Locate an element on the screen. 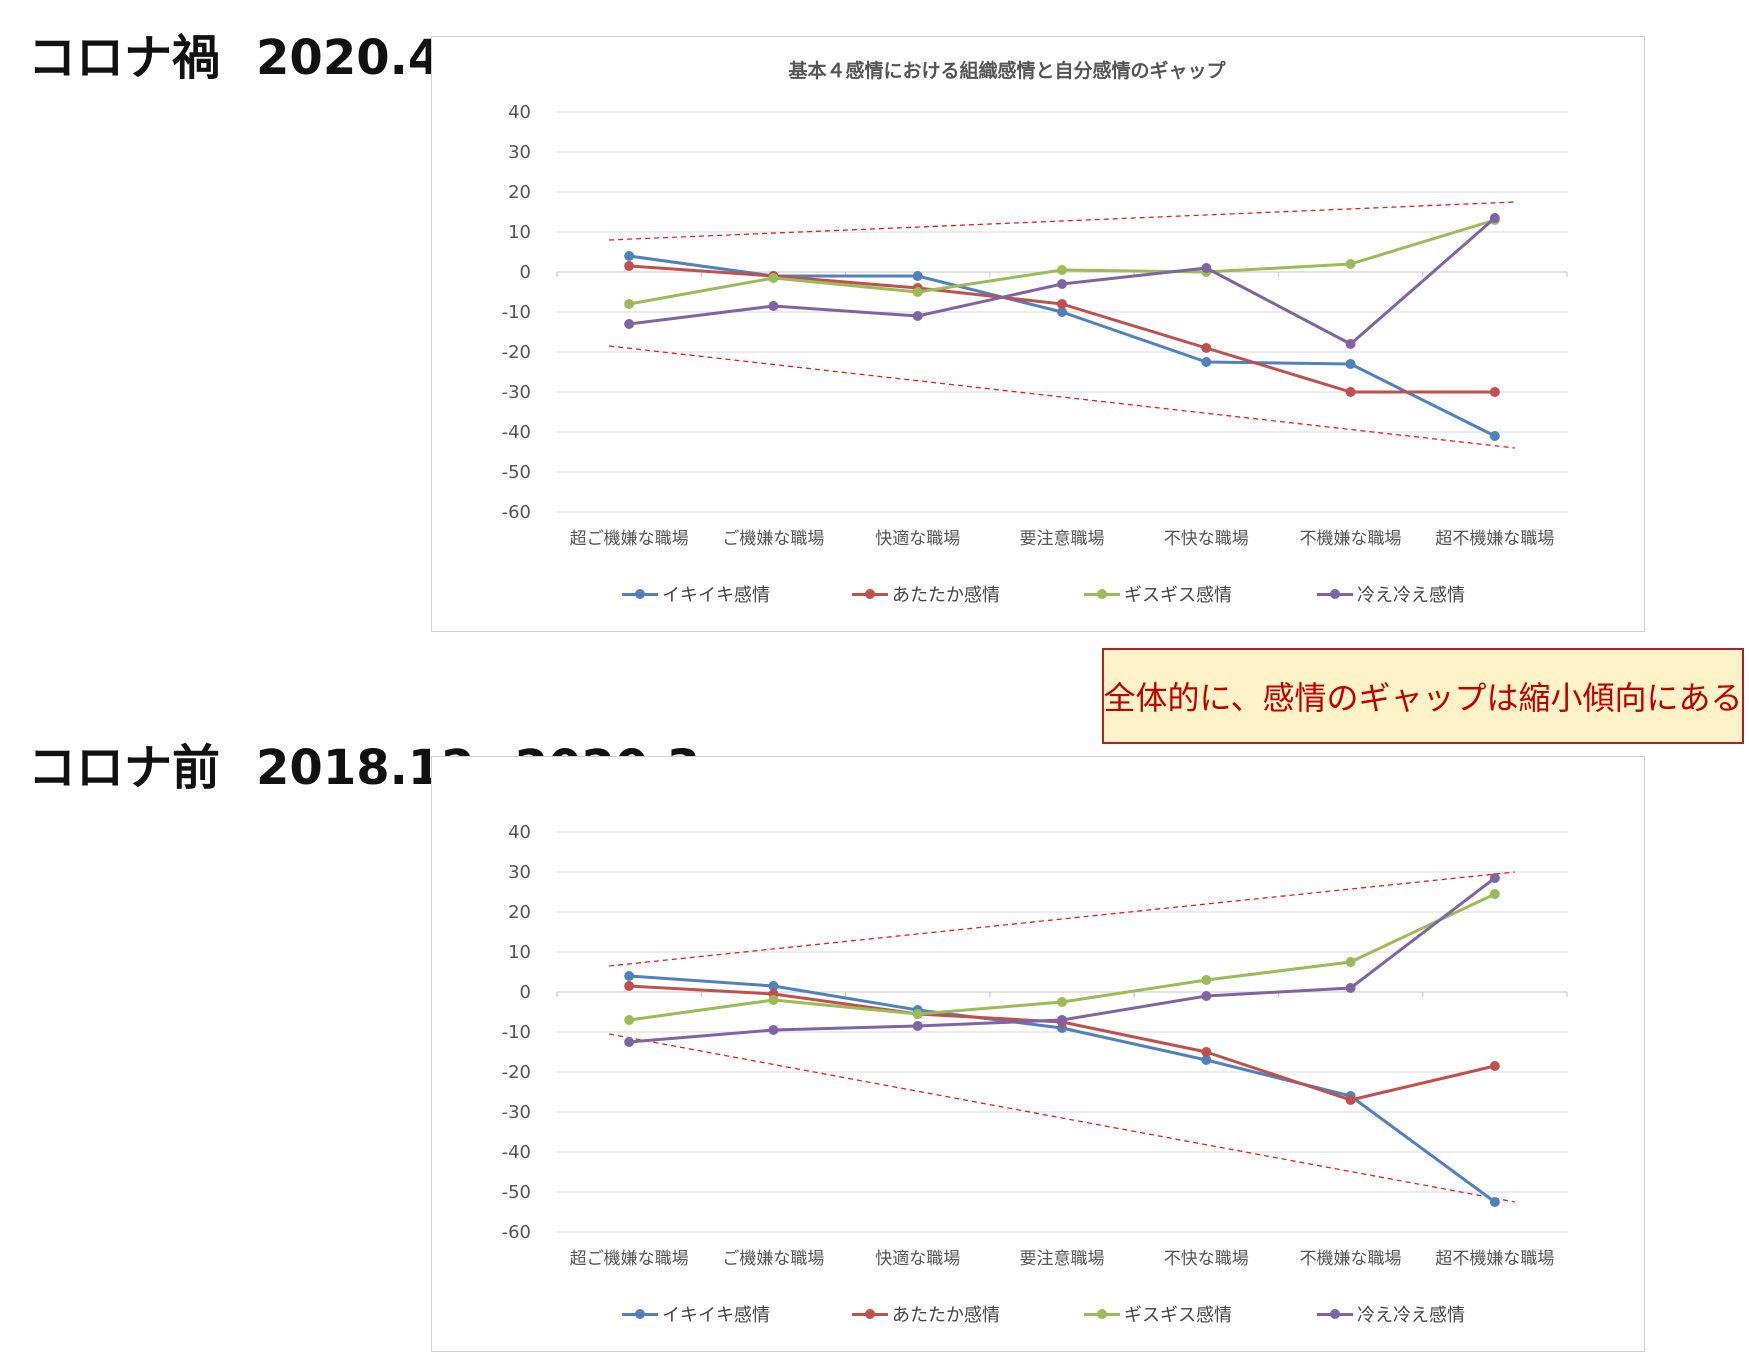 Image resolution: width=1749 pixels, height=1352 pixels. heading-label: コロナ前 is located at coordinates (124, 768).